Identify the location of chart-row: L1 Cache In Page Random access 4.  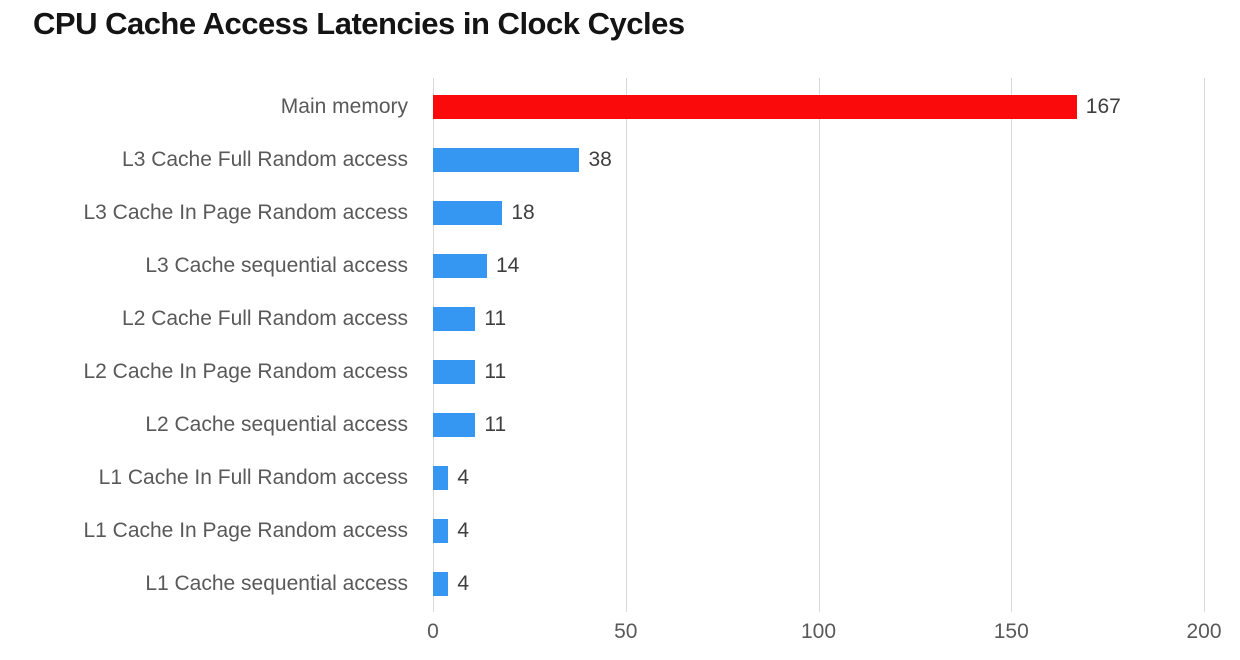
(620, 530).